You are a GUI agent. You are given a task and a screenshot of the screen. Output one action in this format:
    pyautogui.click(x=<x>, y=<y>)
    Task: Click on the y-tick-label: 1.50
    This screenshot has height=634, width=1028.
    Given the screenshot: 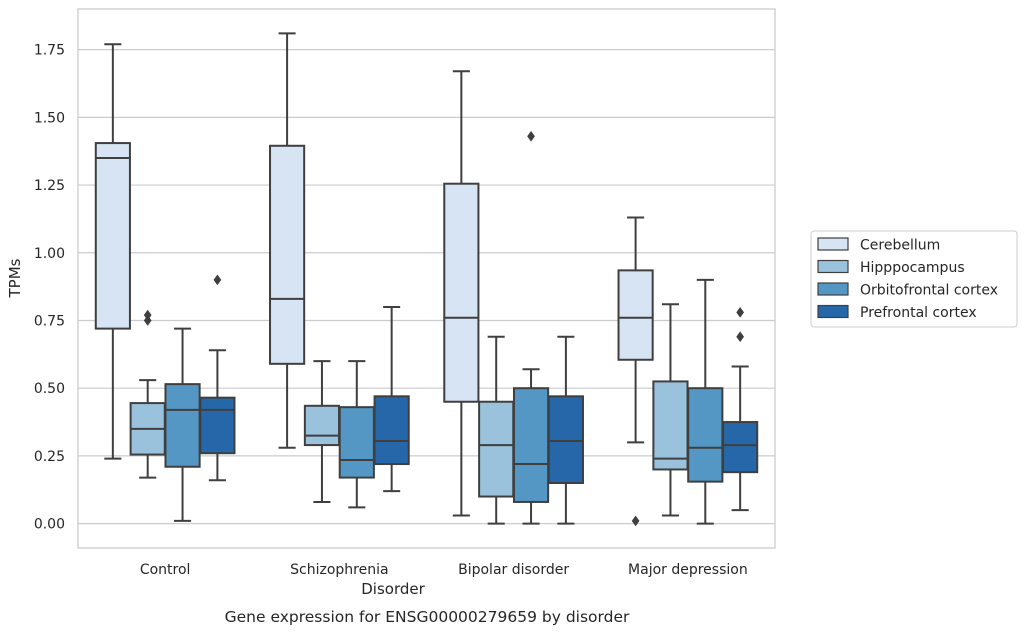 What is the action you would take?
    pyautogui.click(x=49, y=118)
    